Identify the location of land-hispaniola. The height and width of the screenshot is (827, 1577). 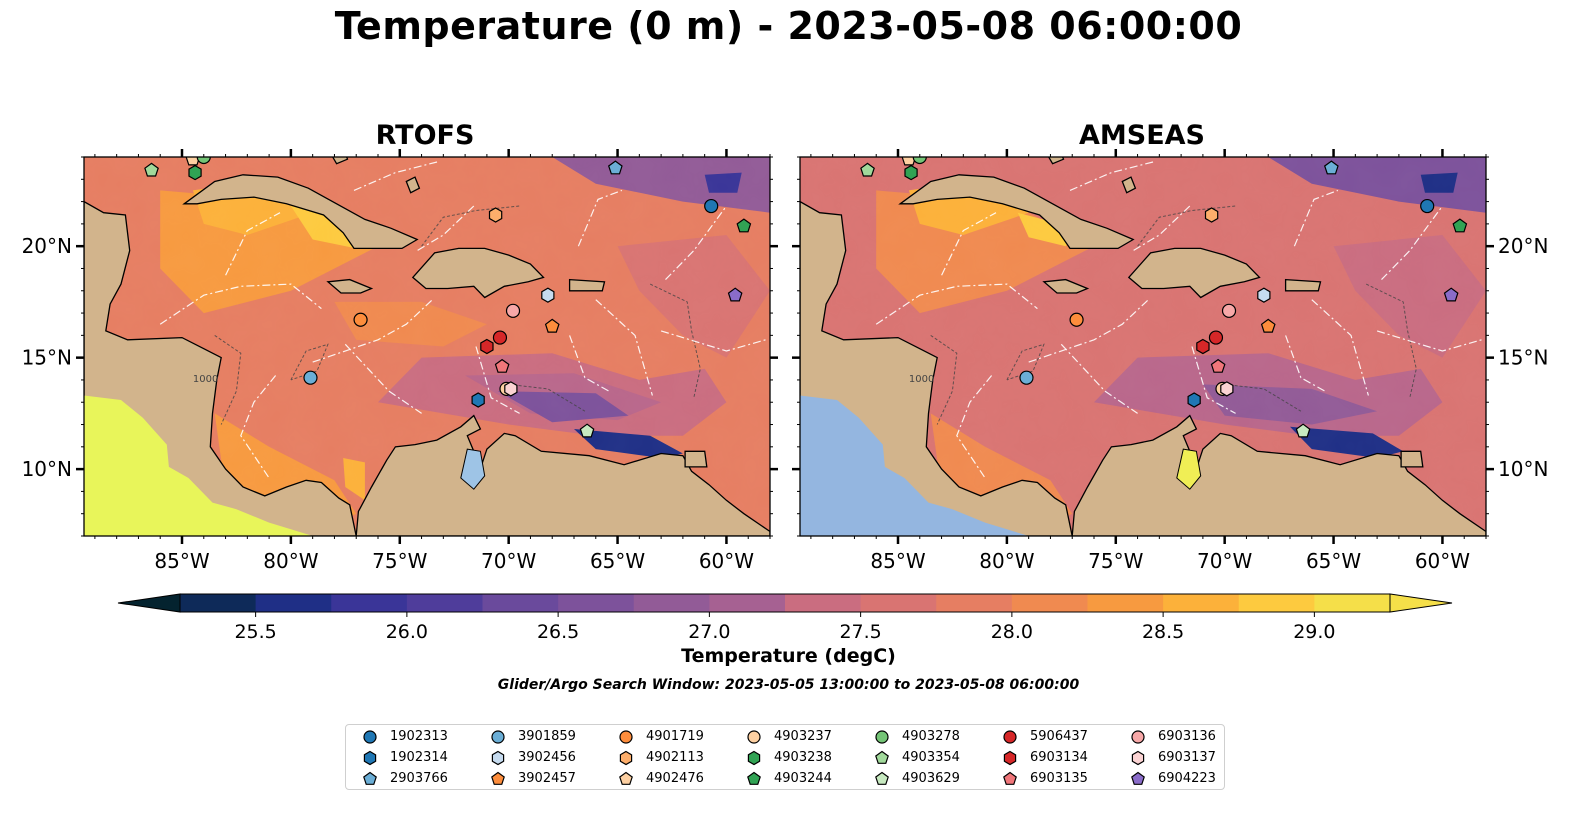
(478, 273).